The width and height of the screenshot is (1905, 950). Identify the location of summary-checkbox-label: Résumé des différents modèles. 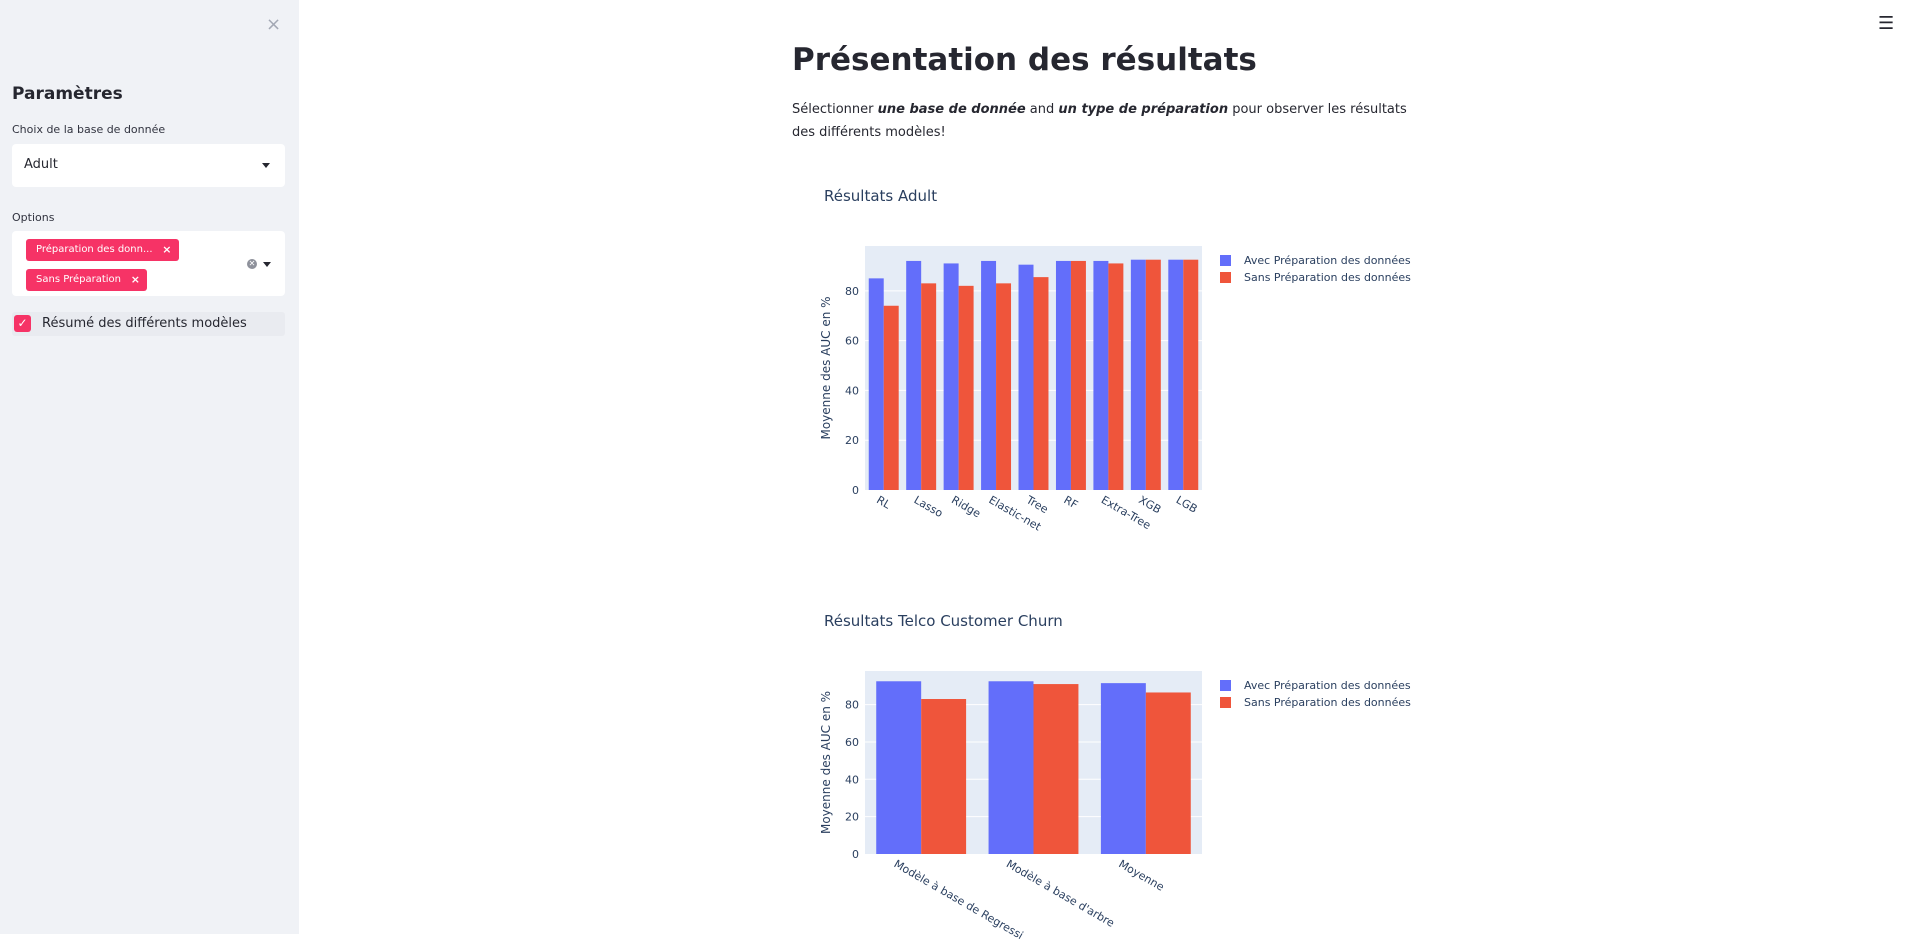
(144, 323).